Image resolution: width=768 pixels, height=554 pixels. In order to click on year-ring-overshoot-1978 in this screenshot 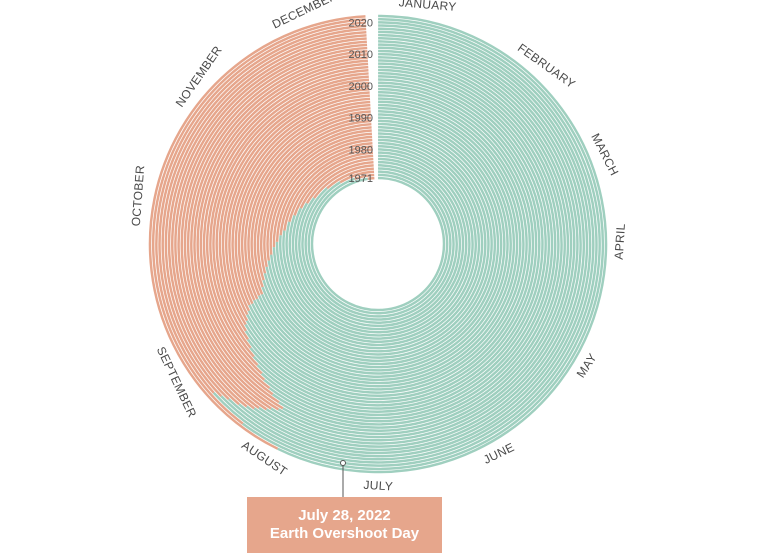, I will do `click(333, 185)`.